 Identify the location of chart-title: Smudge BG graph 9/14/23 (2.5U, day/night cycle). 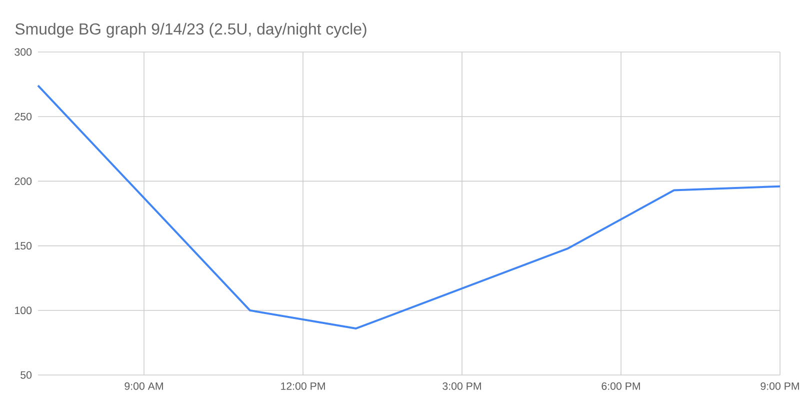
(190, 30).